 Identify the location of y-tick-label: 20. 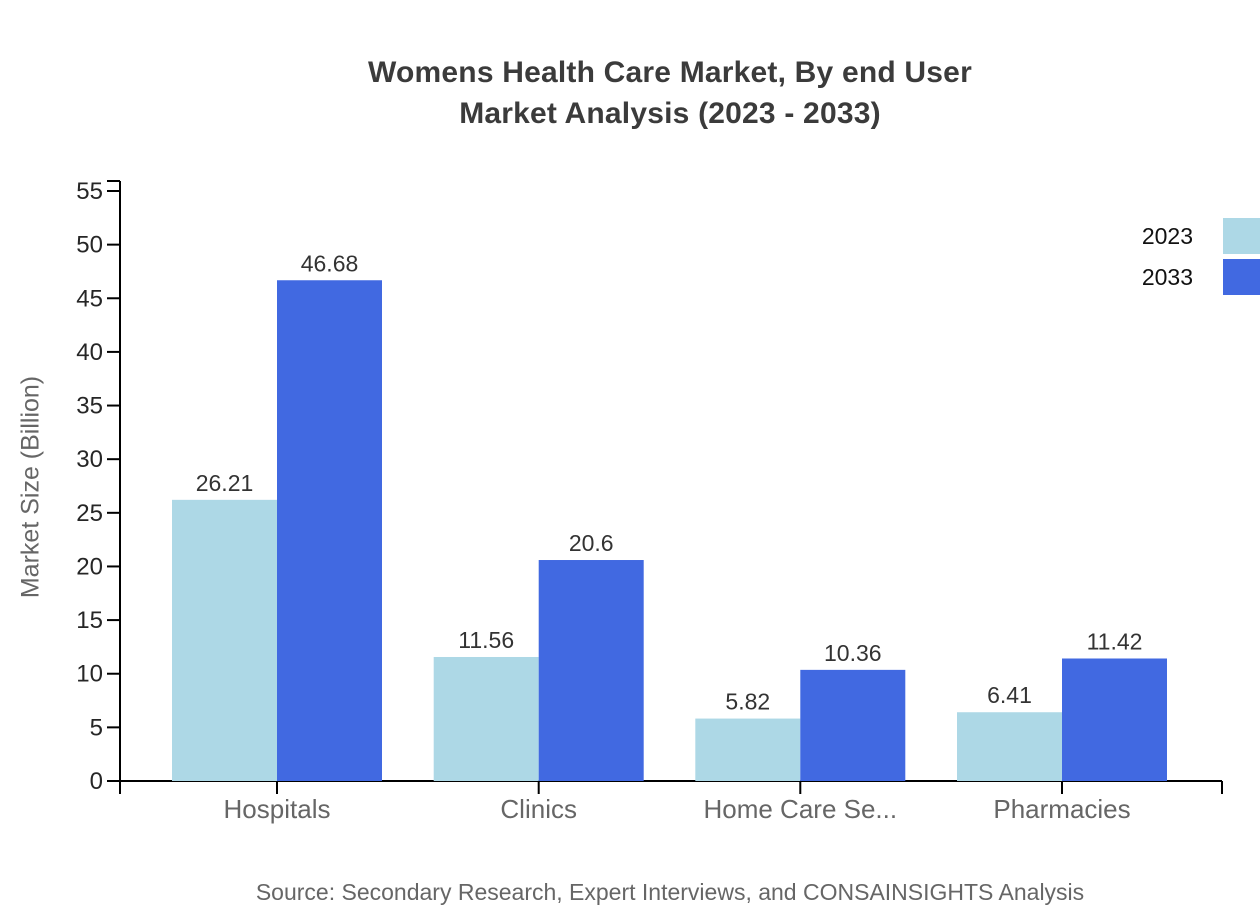
(89, 566).